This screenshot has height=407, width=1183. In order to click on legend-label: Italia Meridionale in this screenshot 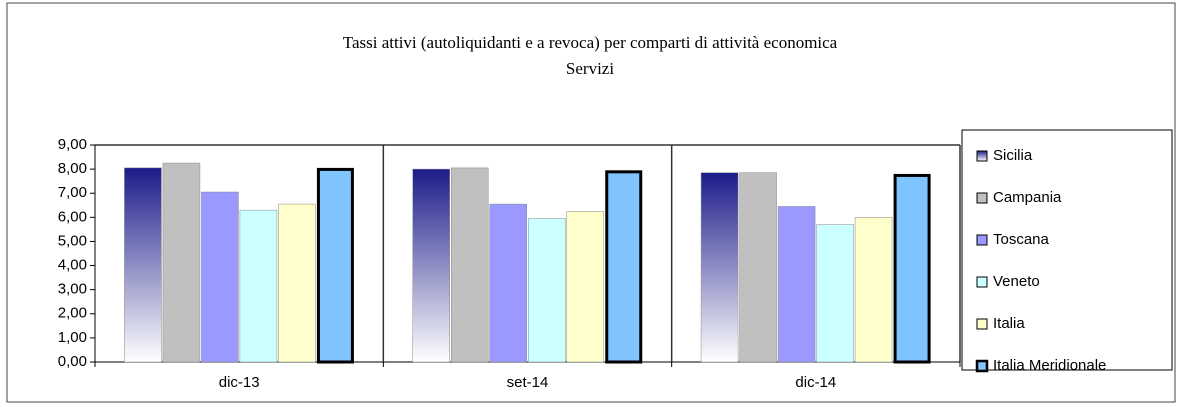, I will do `click(1049, 365)`.